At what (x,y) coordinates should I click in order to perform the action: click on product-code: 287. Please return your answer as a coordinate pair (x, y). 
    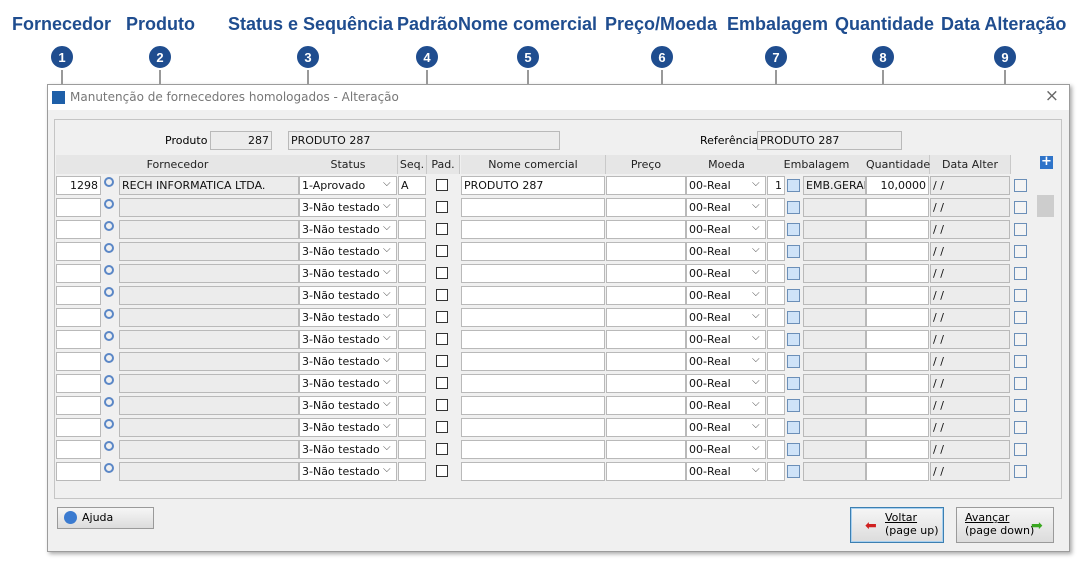
    Looking at the image, I should click on (241, 140).